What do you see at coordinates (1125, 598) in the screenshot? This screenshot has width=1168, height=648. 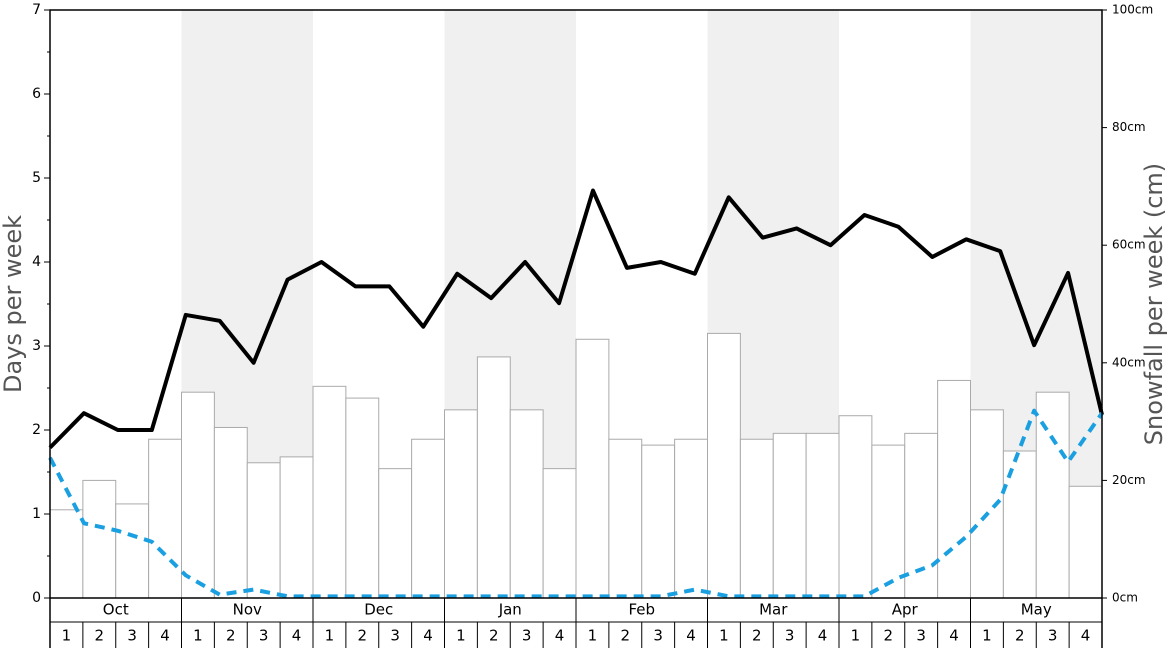 I see `y2-tick-label: 0cm` at bounding box center [1125, 598].